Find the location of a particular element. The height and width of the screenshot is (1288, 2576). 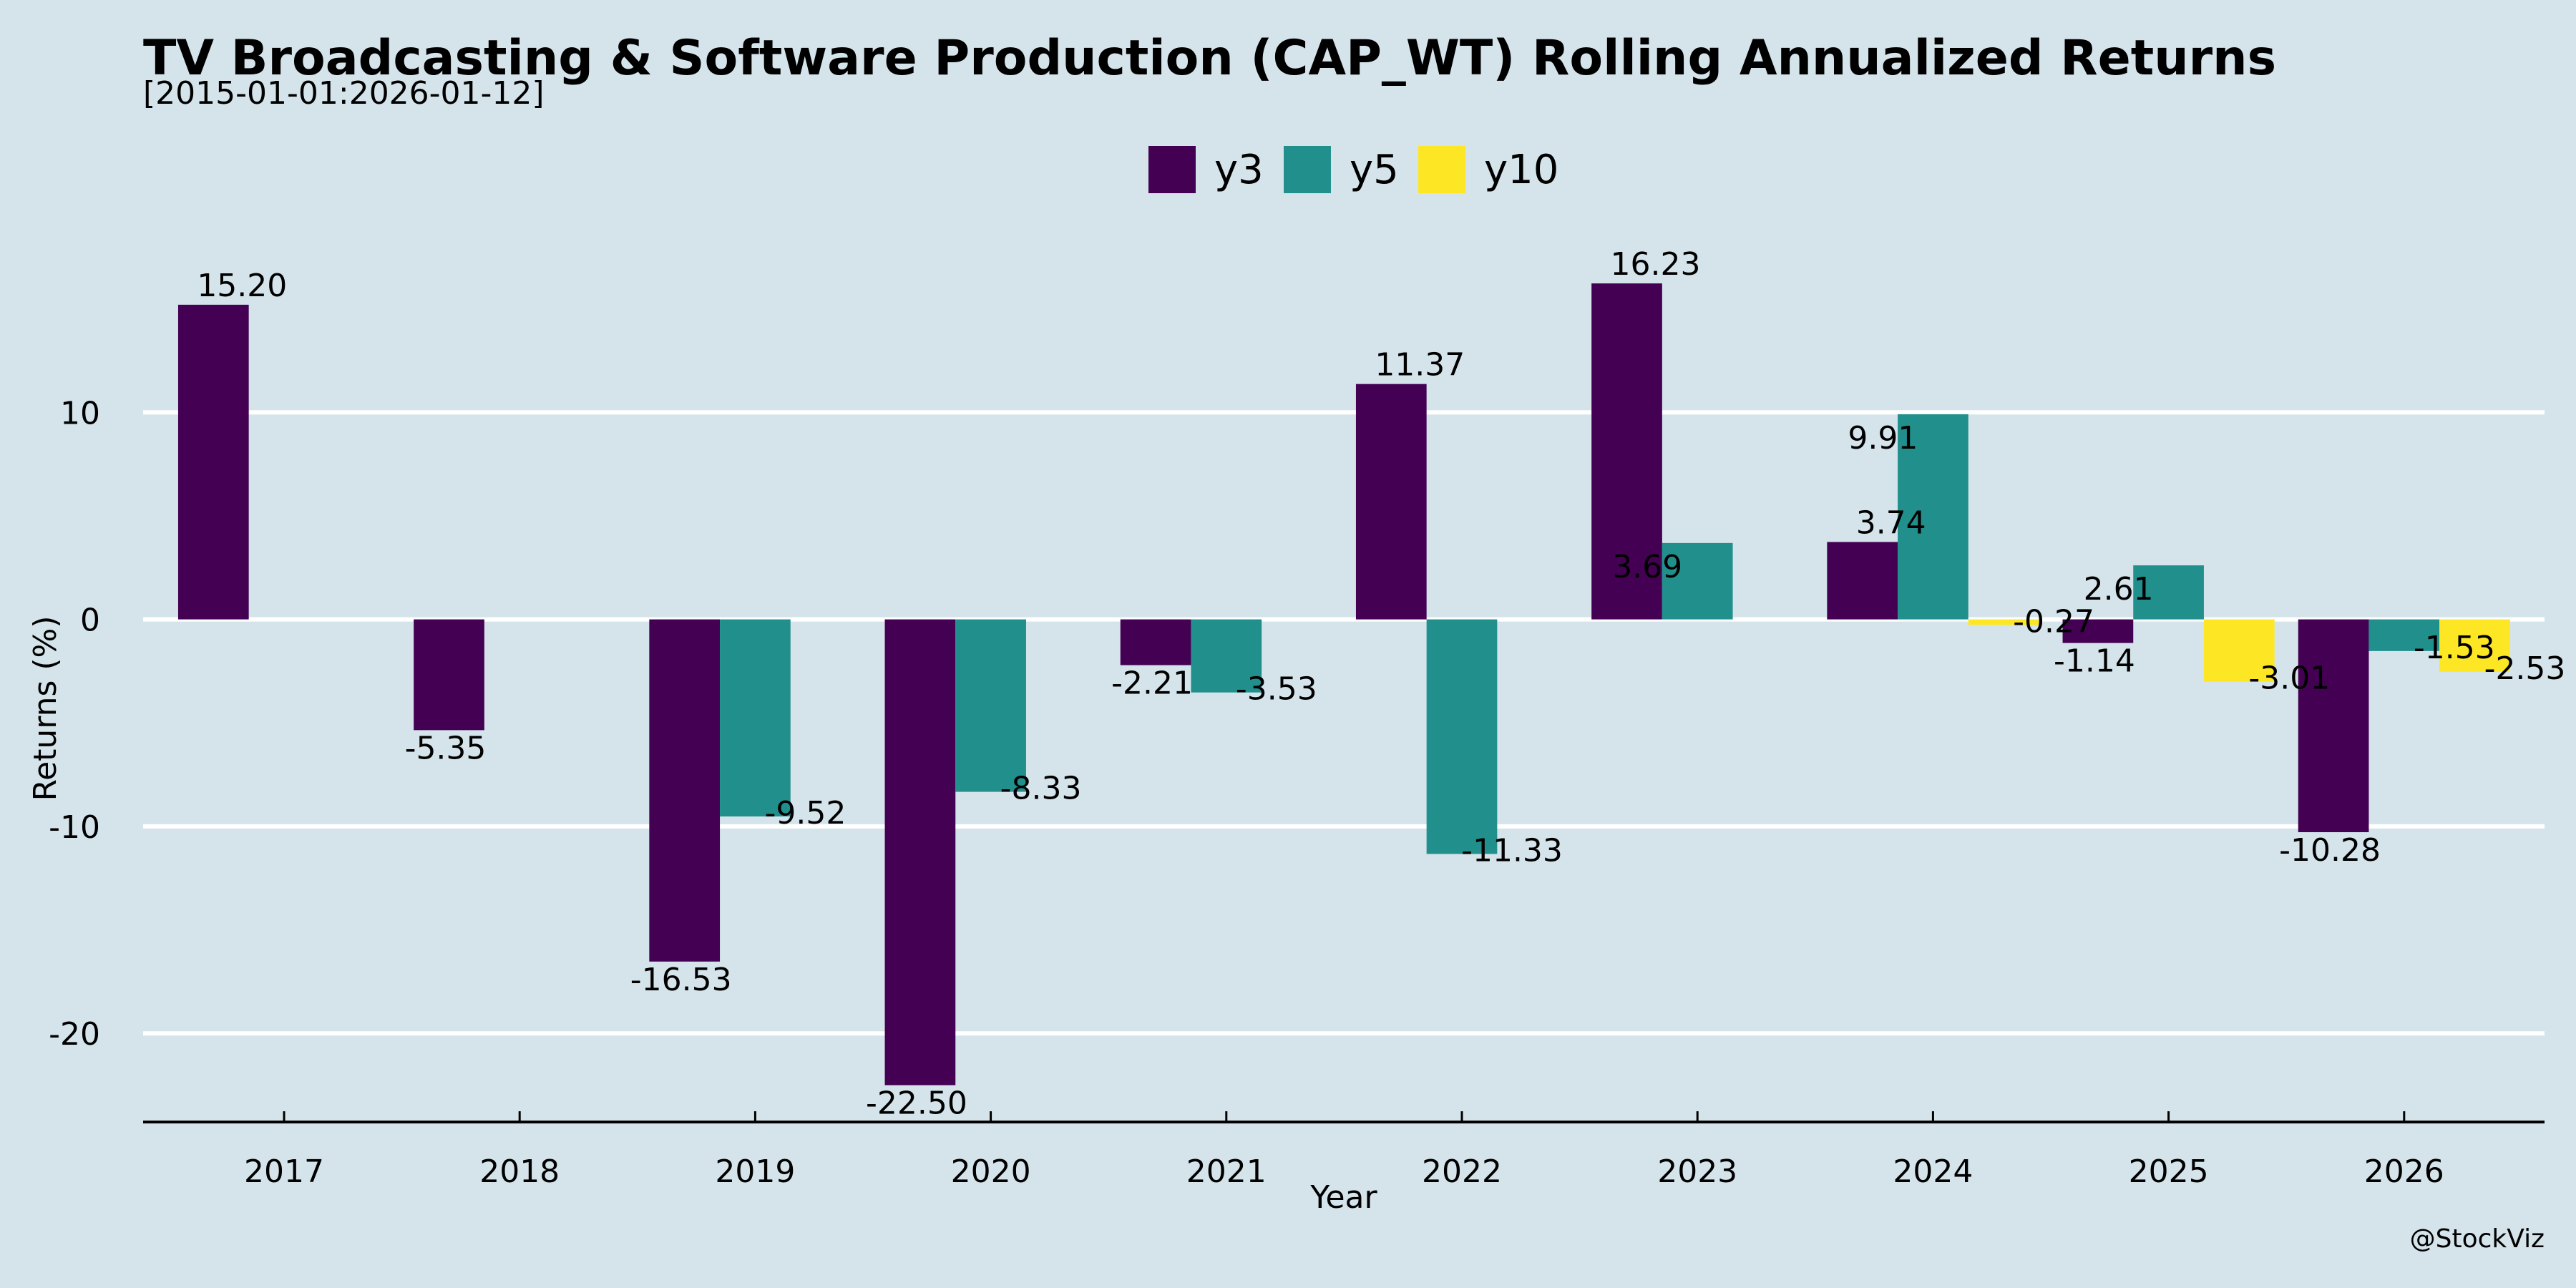

bar-y5-2025 is located at coordinates (2168, 592).